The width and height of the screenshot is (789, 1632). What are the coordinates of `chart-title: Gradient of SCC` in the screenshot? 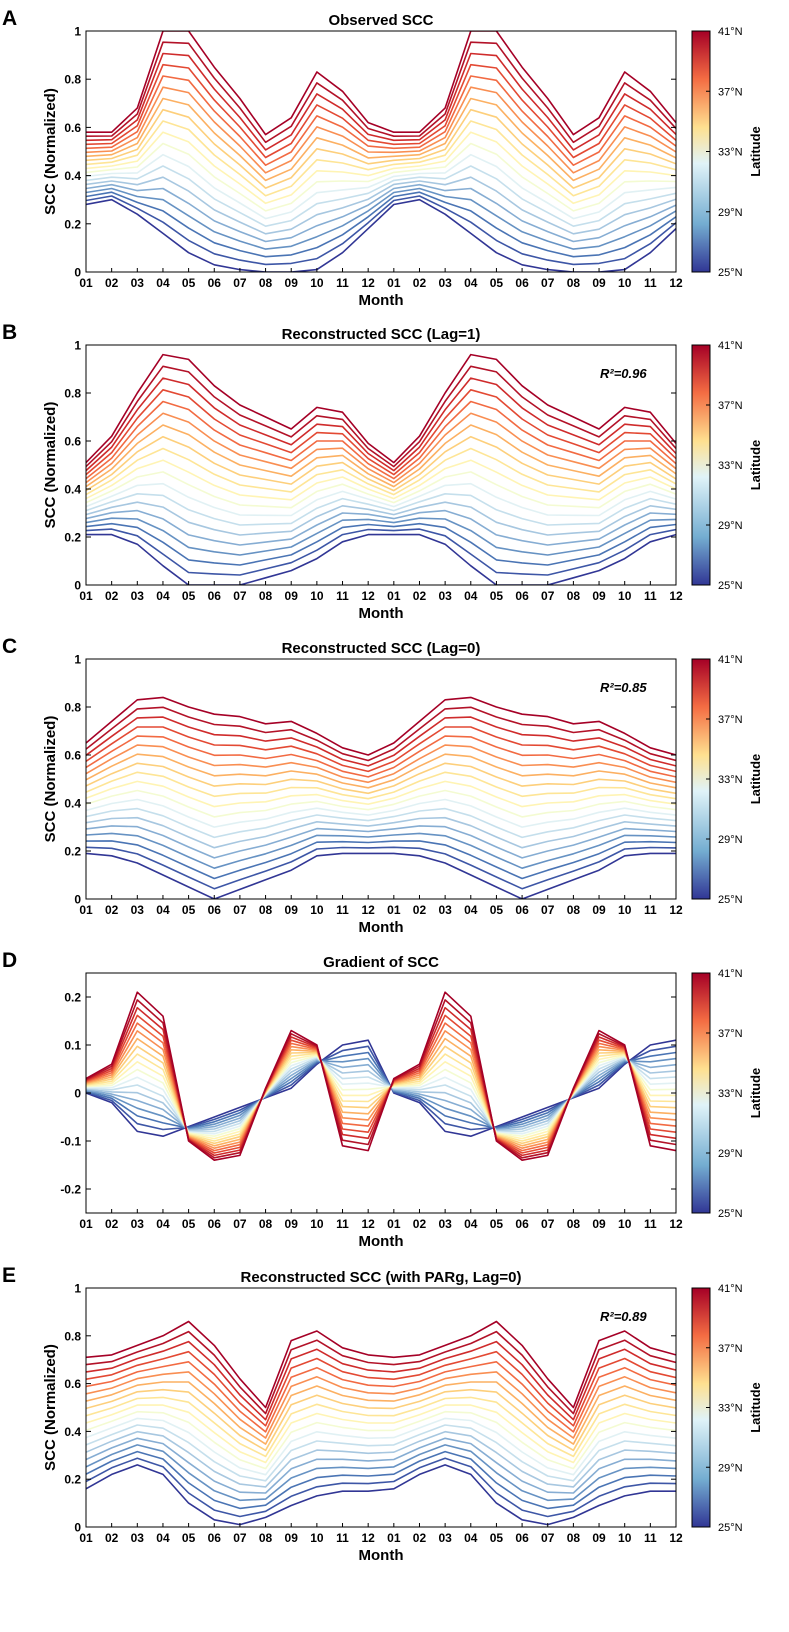 It's located at (381, 962).